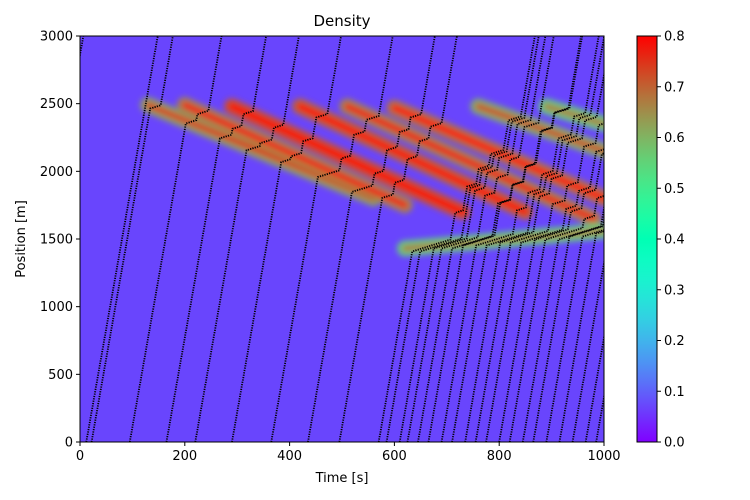  Describe the element at coordinates (674, 240) in the screenshot. I see `colorbar-tick-label: 0.4` at that location.